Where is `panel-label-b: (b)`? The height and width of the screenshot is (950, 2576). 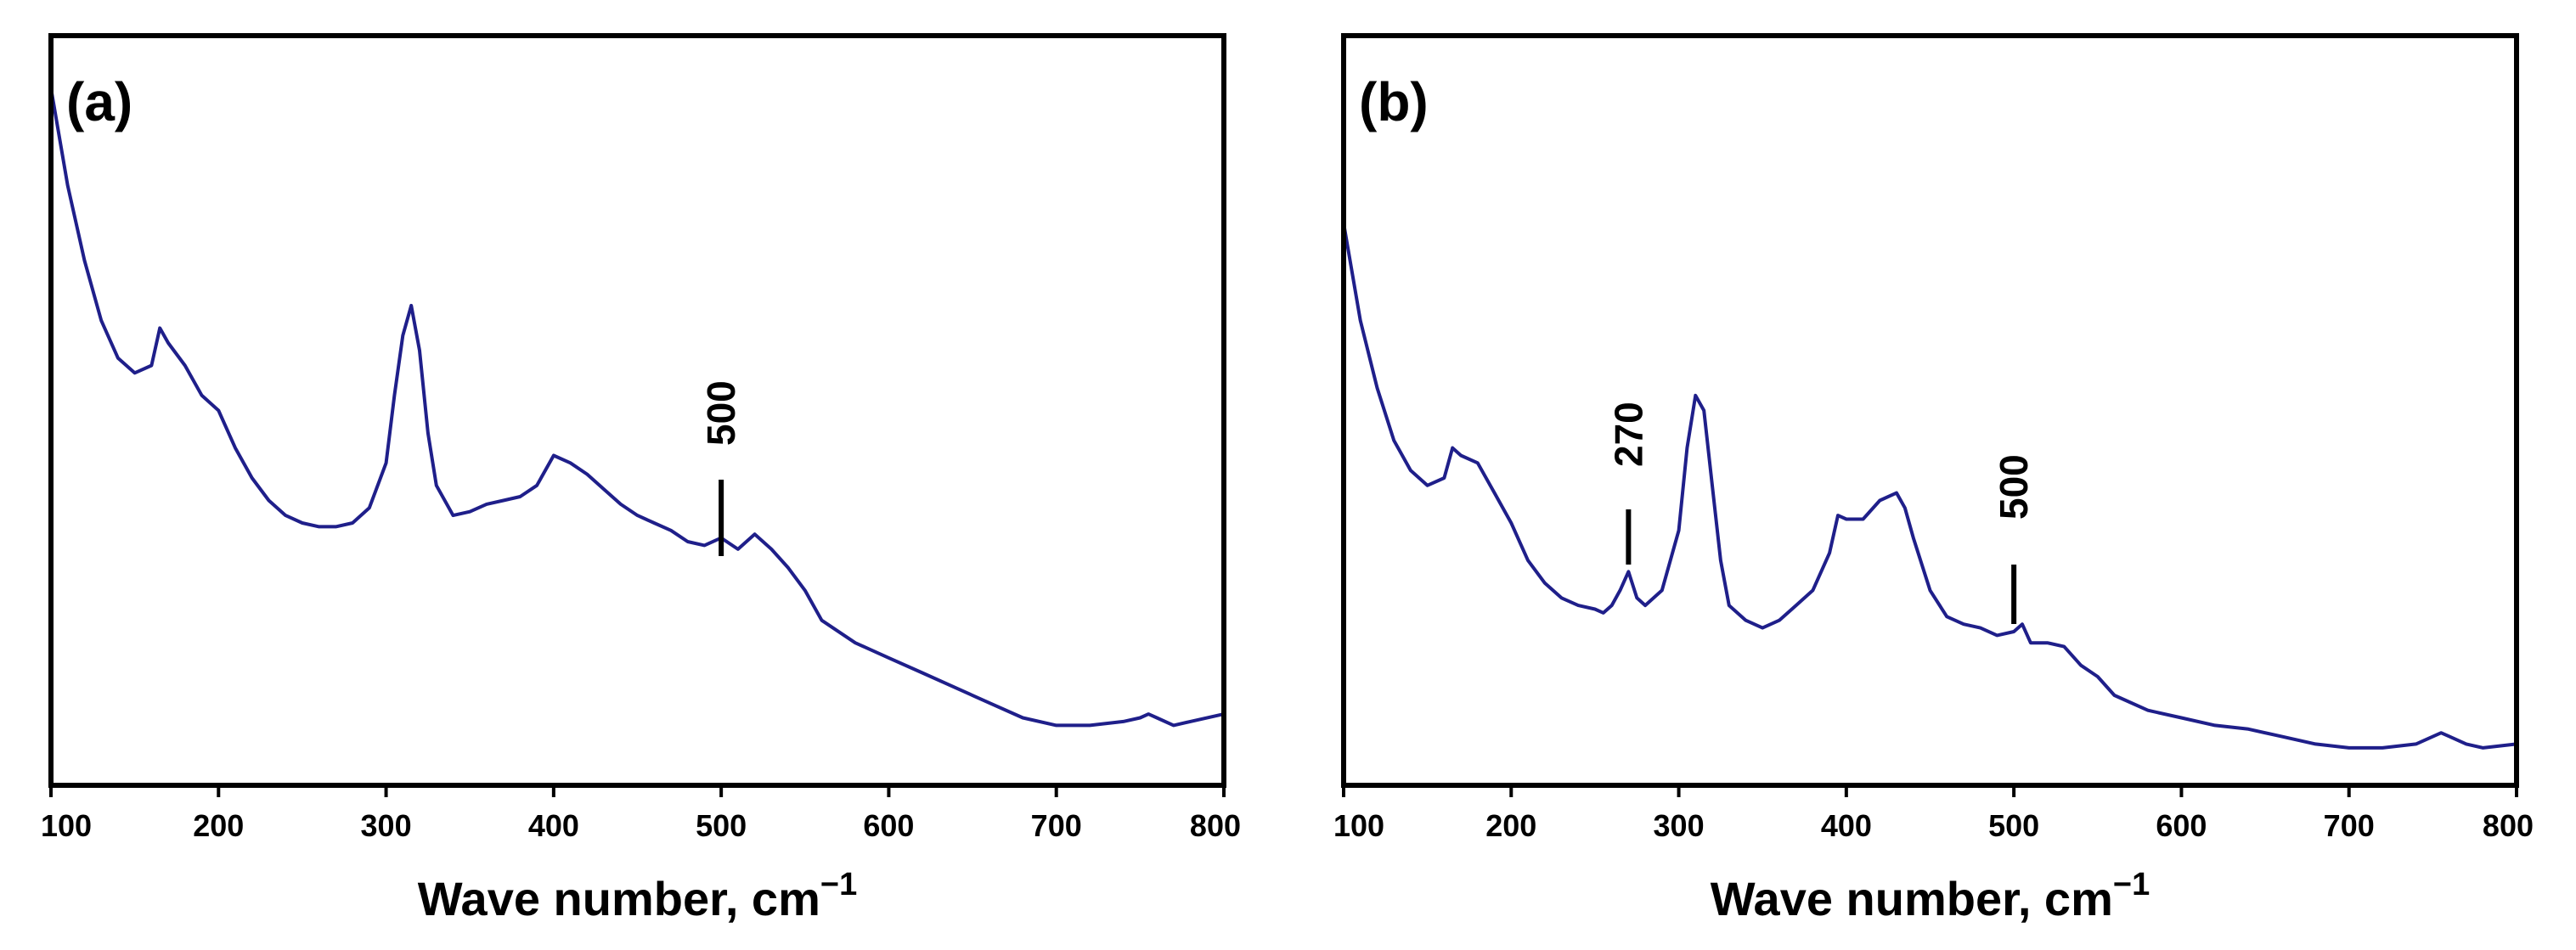
panel-label-b: (b) is located at coordinates (1394, 101).